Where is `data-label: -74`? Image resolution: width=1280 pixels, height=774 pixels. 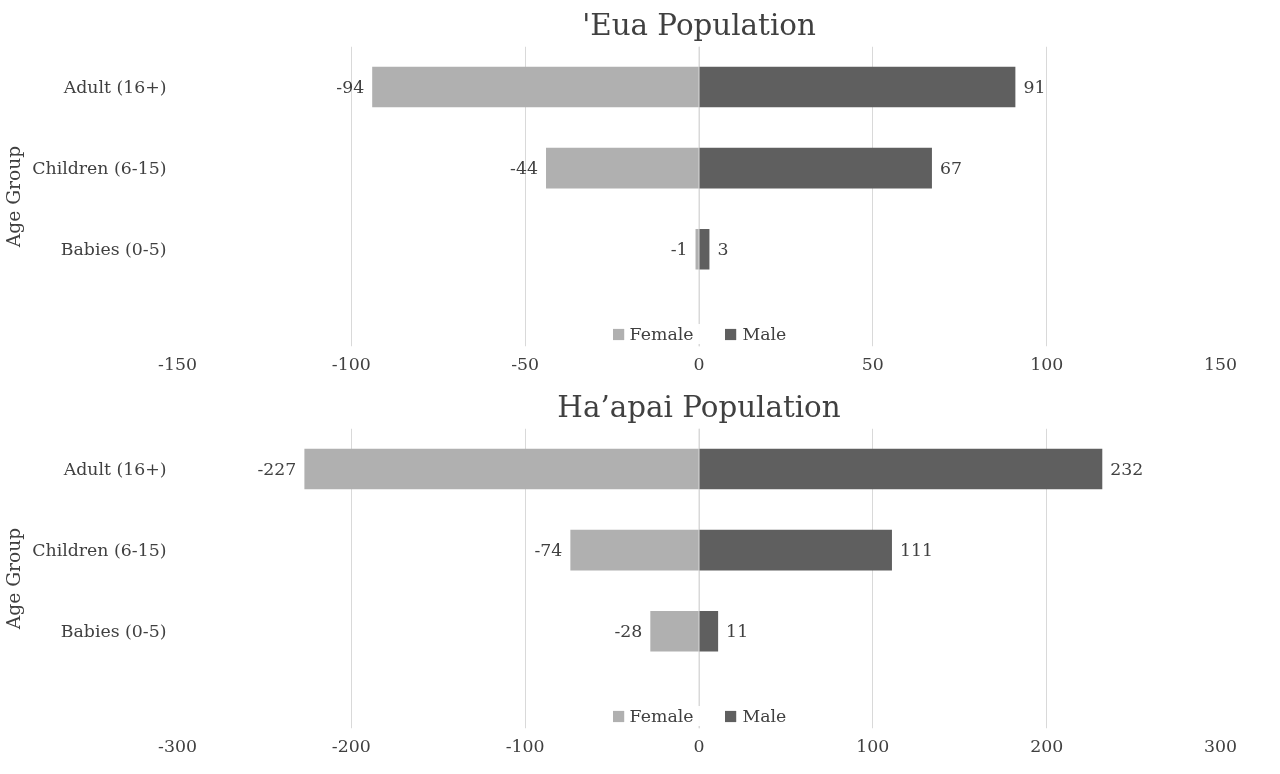
data-label: -74 is located at coordinates (548, 550).